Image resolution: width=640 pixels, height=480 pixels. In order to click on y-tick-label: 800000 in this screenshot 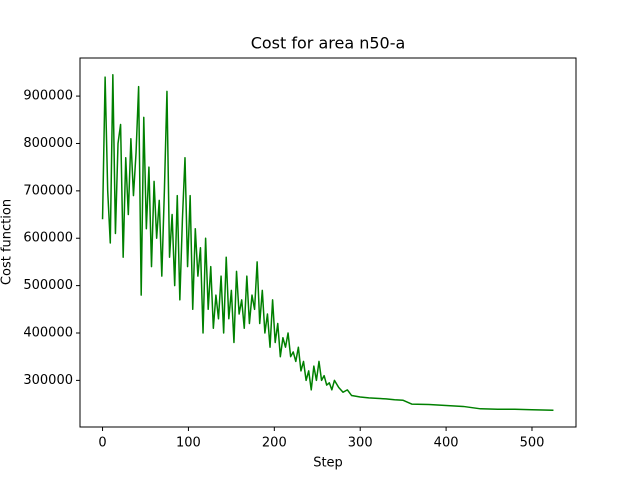, I will do `click(48, 143)`.